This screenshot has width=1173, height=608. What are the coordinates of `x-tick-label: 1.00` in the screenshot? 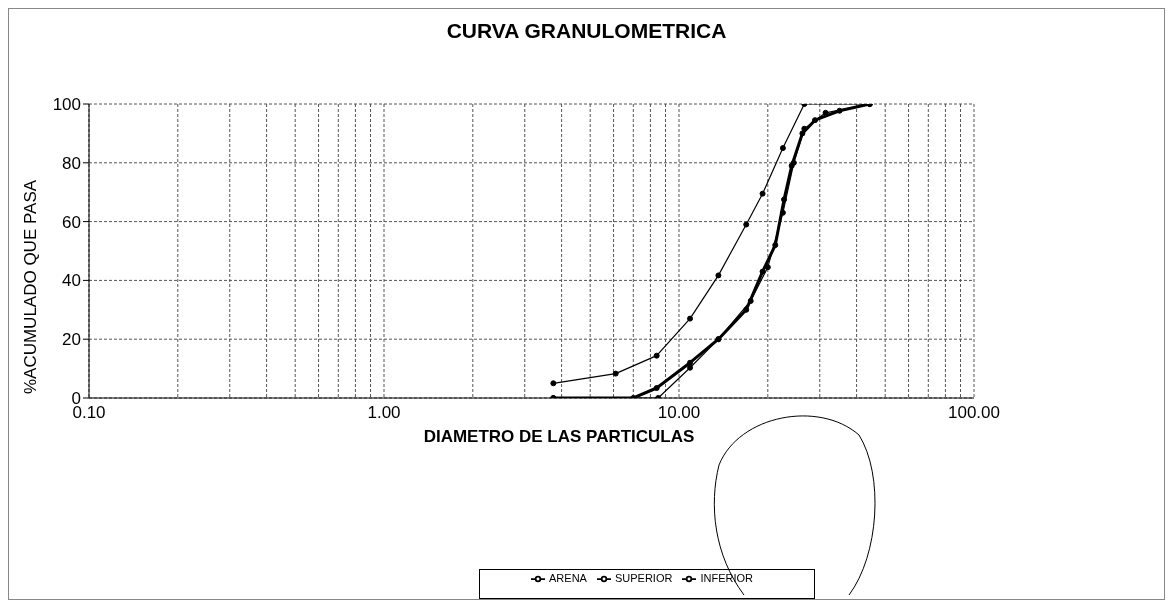 It's located at (384, 413).